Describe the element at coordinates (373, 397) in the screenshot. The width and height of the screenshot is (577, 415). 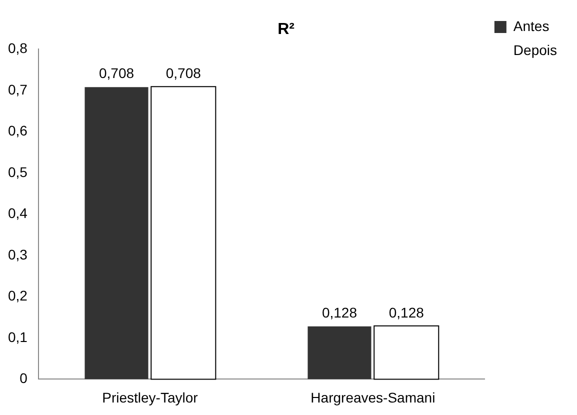
I see `x-tick-label: Hargreaves-Samani` at that location.